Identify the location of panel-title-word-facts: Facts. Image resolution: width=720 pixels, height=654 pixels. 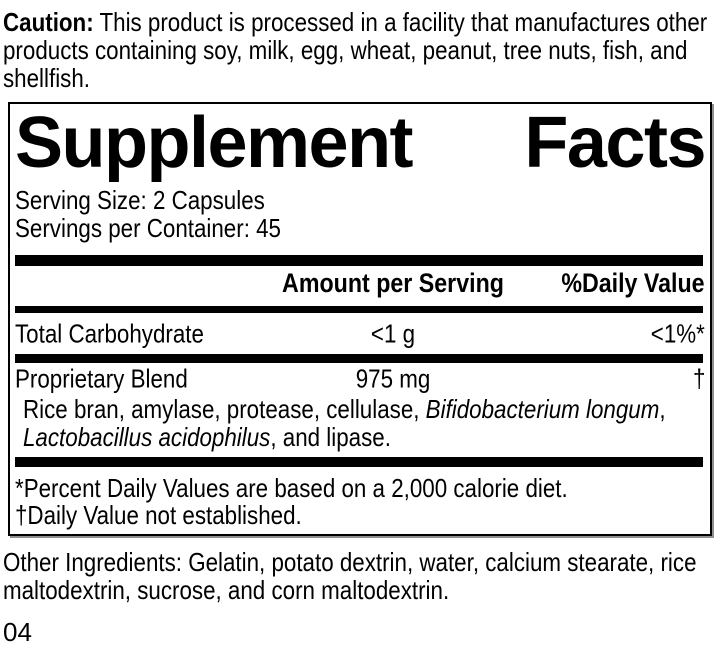
(615, 143).